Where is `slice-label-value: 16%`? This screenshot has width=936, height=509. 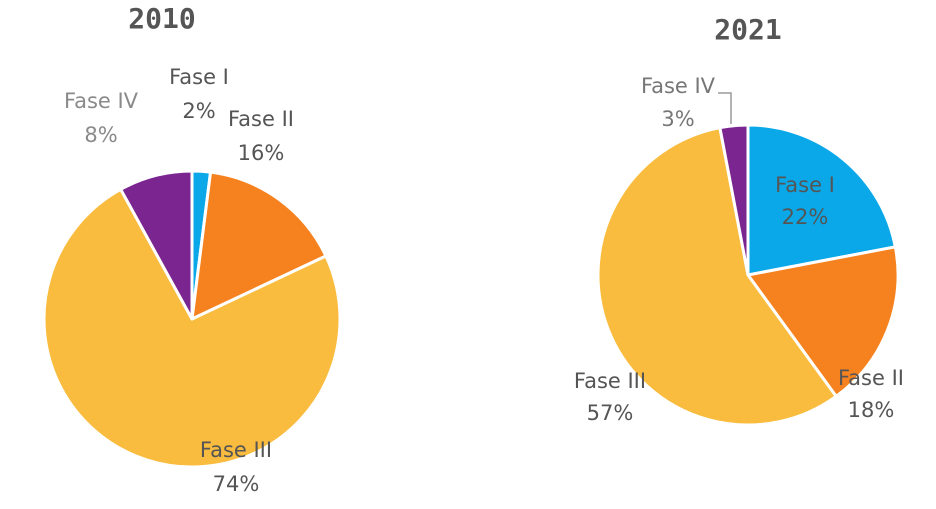
slice-label-value: 16% is located at coordinates (261, 153).